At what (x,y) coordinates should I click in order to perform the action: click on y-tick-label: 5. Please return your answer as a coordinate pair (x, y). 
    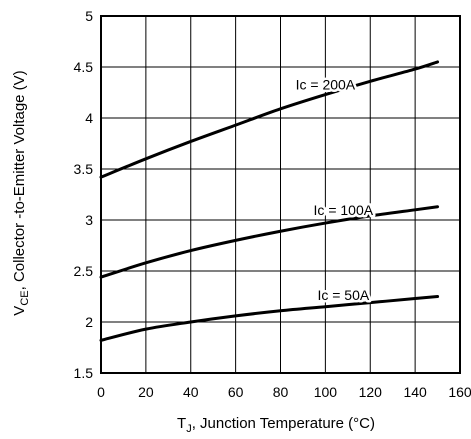
    Looking at the image, I should click on (89, 16).